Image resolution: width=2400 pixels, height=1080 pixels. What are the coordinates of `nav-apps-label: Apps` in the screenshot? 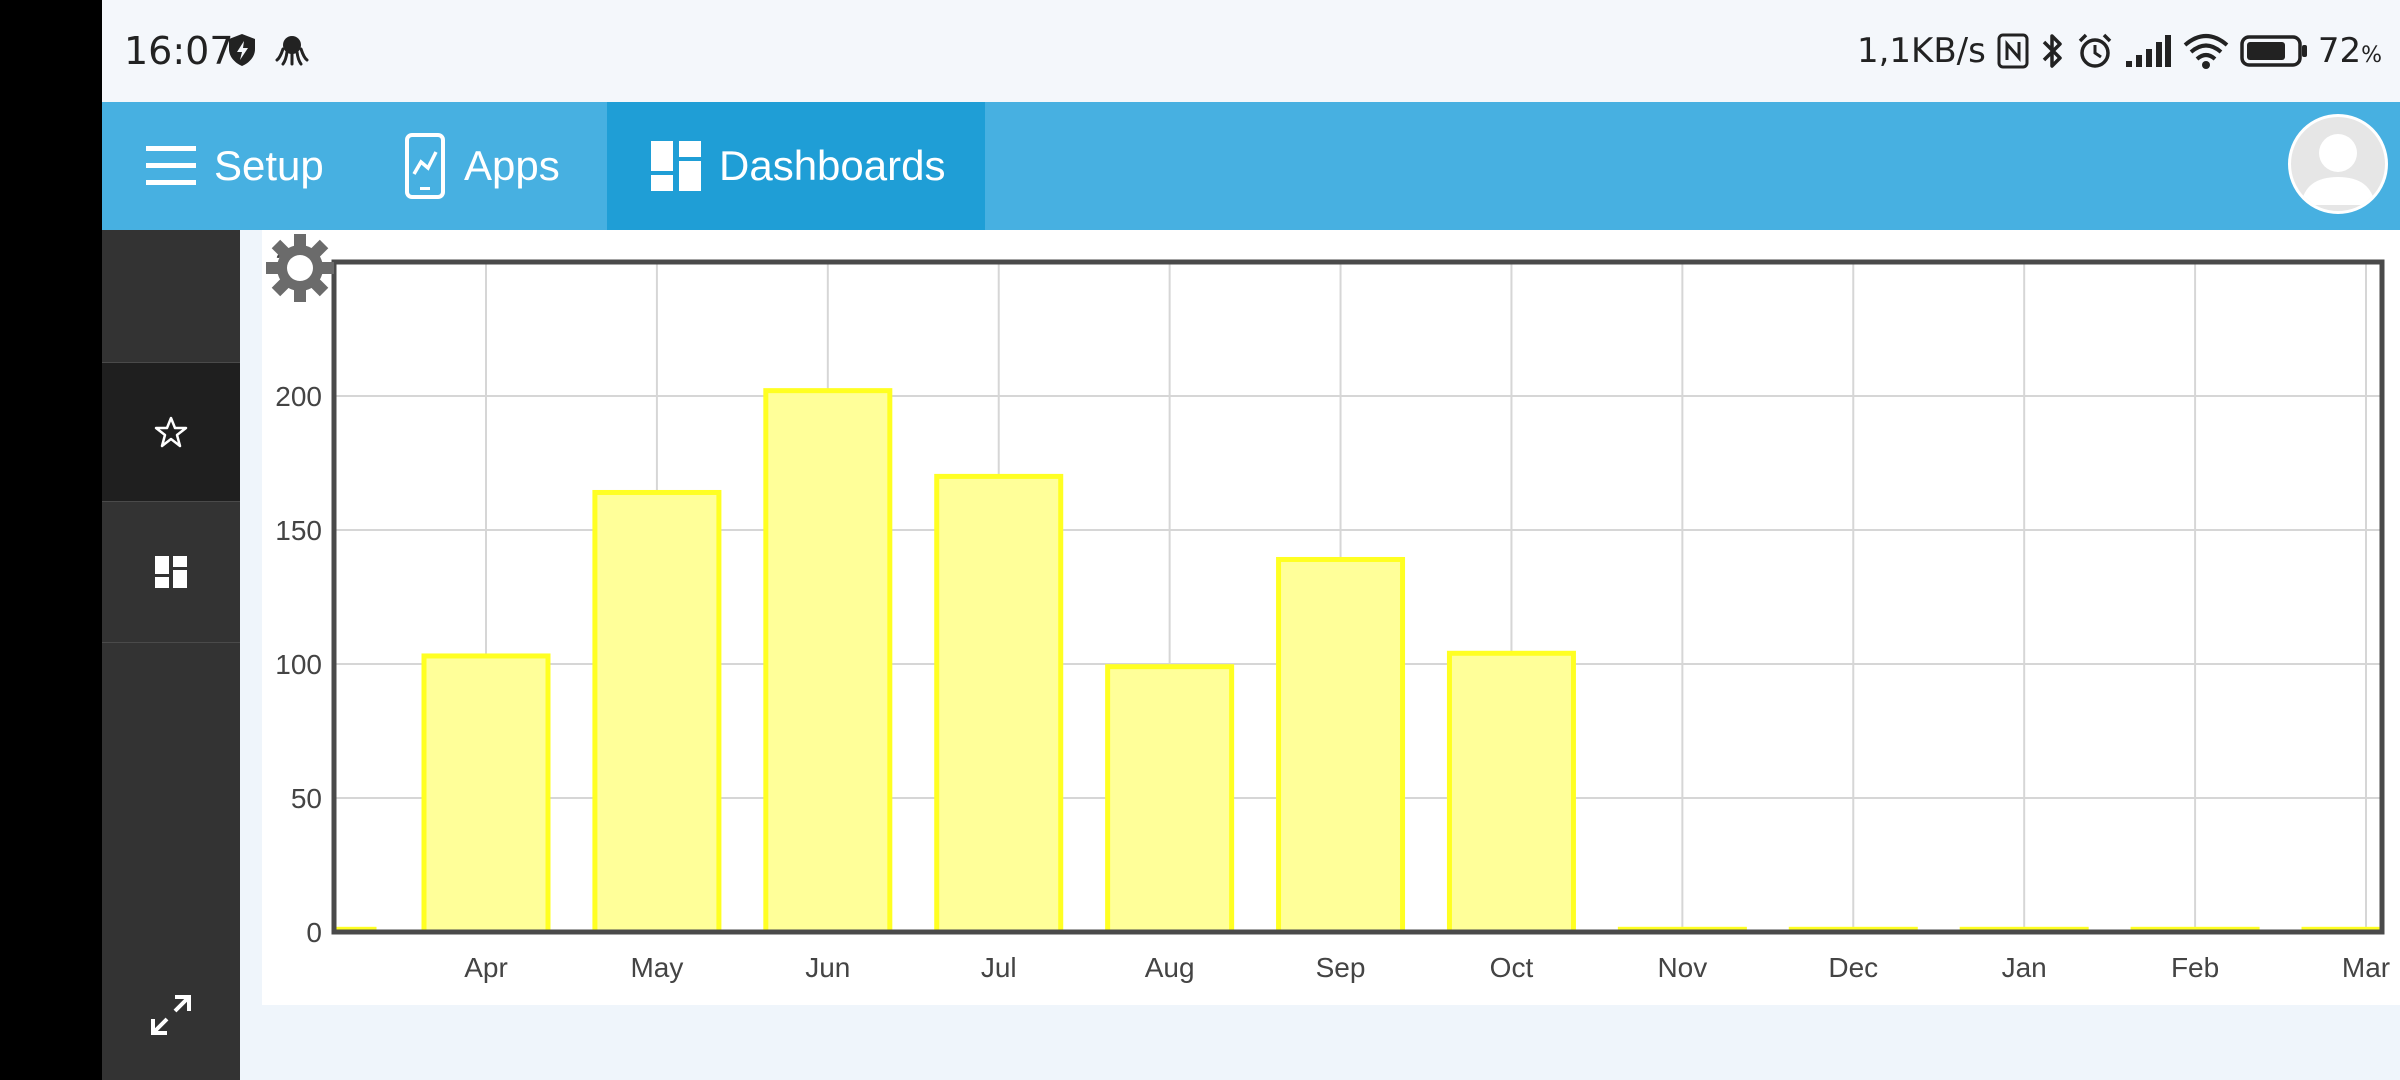 It's located at (512, 165).